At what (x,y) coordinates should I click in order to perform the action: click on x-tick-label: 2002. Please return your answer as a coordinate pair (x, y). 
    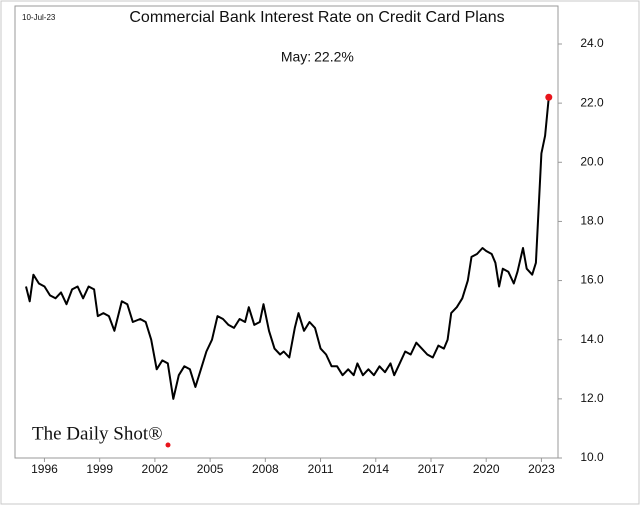
    Looking at the image, I should click on (155, 469).